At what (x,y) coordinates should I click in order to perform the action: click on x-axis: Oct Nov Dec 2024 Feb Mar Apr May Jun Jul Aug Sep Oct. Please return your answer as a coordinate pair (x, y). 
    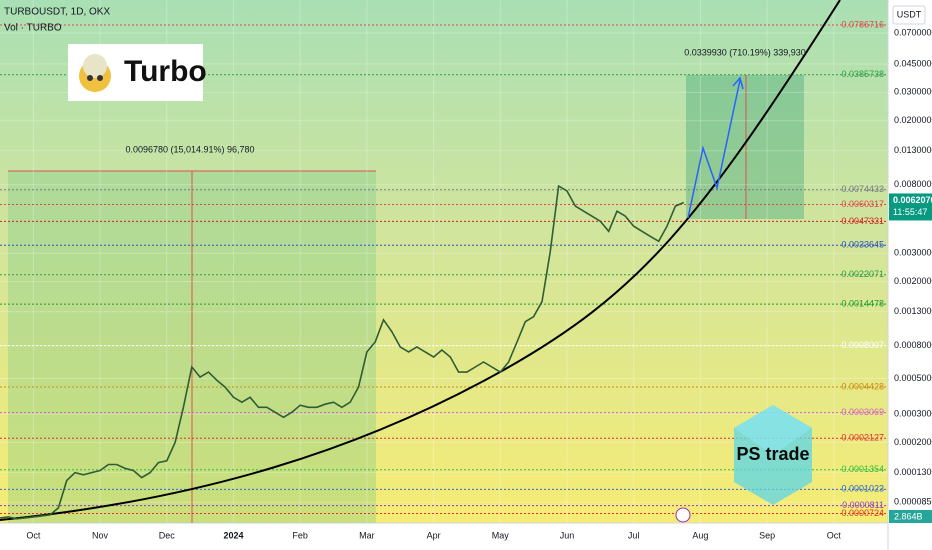
    Looking at the image, I should click on (433, 535).